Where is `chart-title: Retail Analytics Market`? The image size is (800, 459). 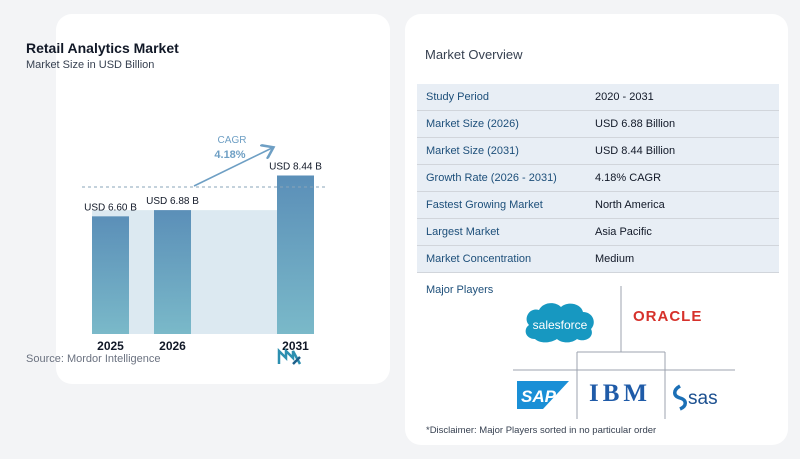 chart-title: Retail Analytics Market is located at coordinates (102, 48).